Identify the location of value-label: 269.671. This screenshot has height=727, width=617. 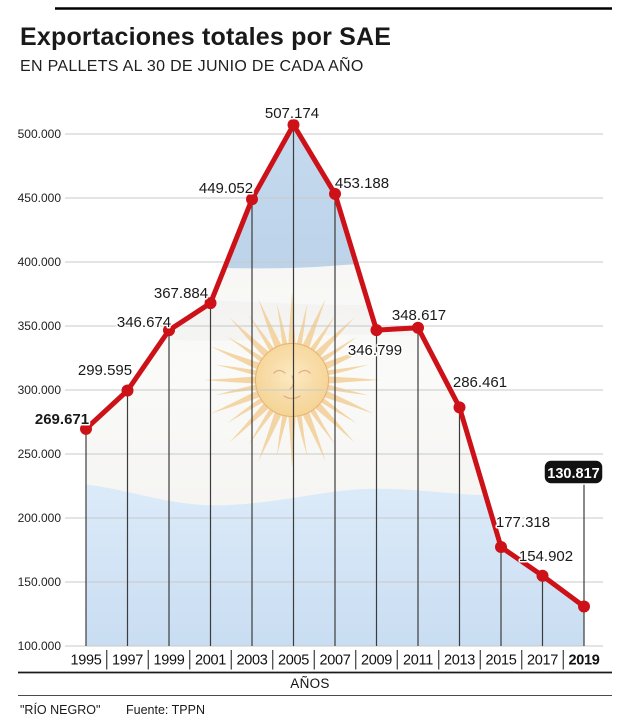
(62, 419).